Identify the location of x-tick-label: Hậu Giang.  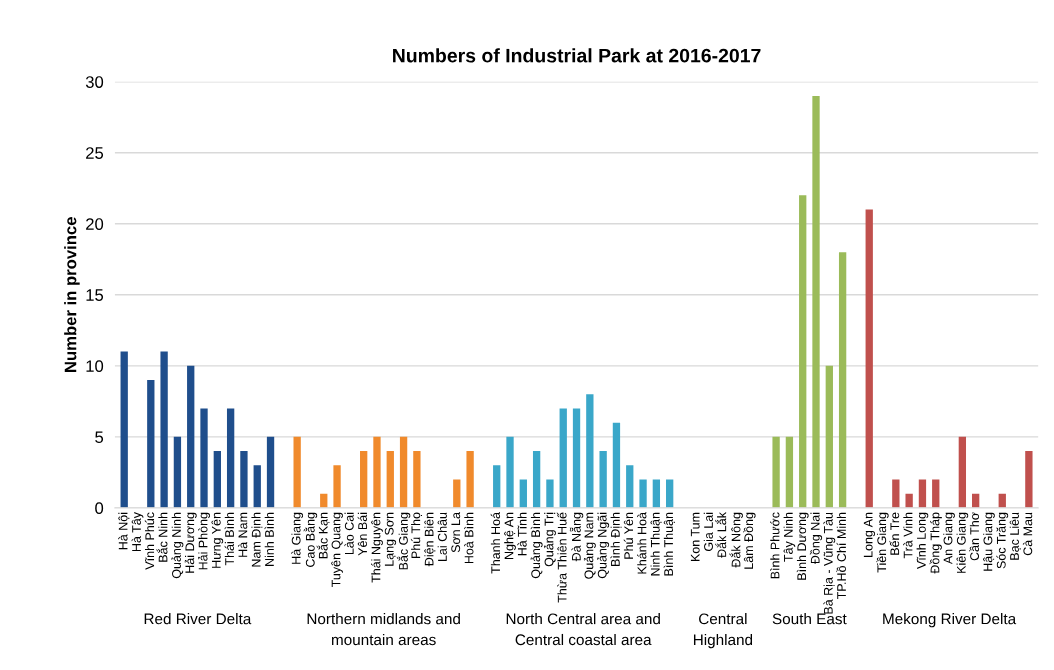
(989, 541).